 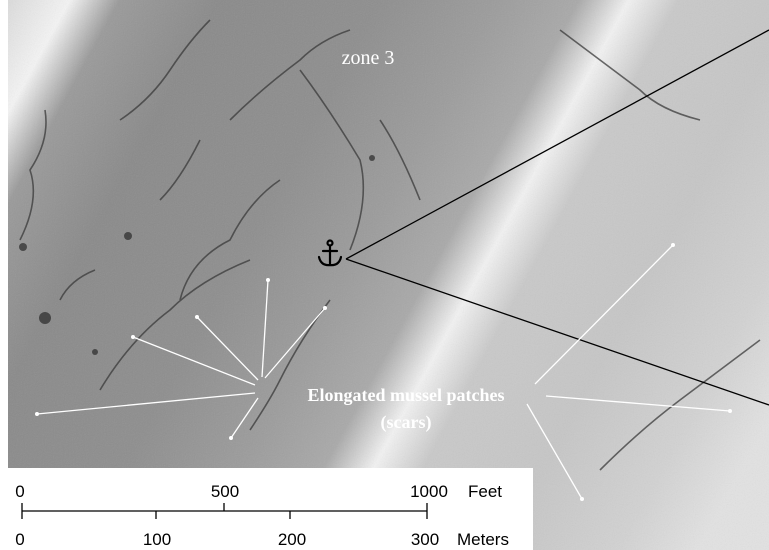 I want to click on meters-tick-0: 0, so click(x=19, y=539).